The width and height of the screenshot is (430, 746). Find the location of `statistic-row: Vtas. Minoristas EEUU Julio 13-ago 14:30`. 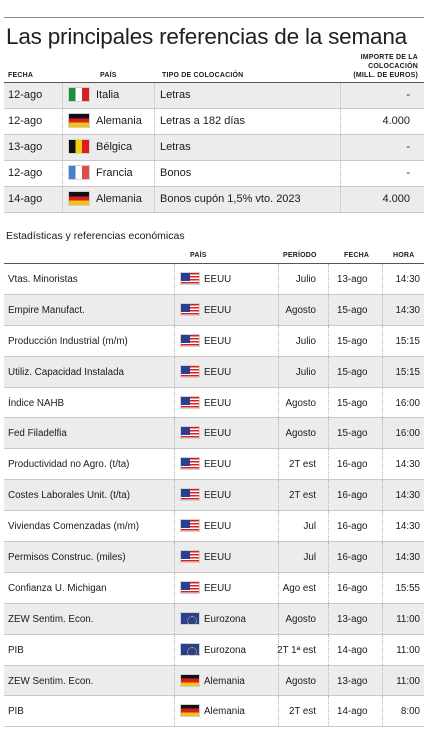

statistic-row: Vtas. Minoristas EEUU Julio 13-ago 14:30 is located at coordinates (214, 279).